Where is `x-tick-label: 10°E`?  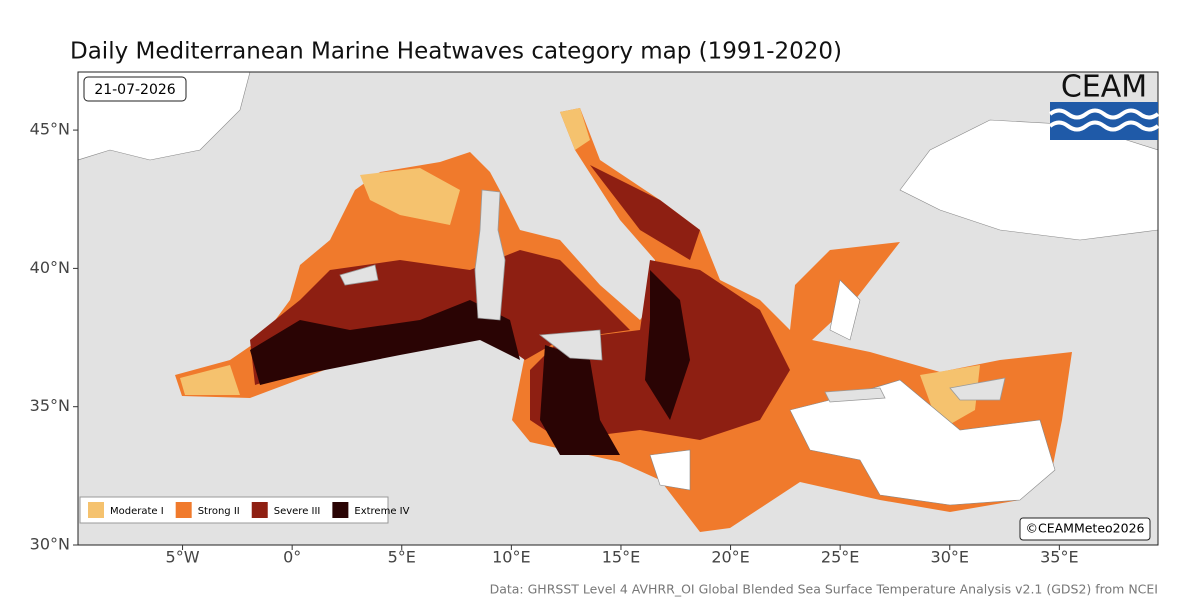
x-tick-label: 10°E is located at coordinates (511, 557).